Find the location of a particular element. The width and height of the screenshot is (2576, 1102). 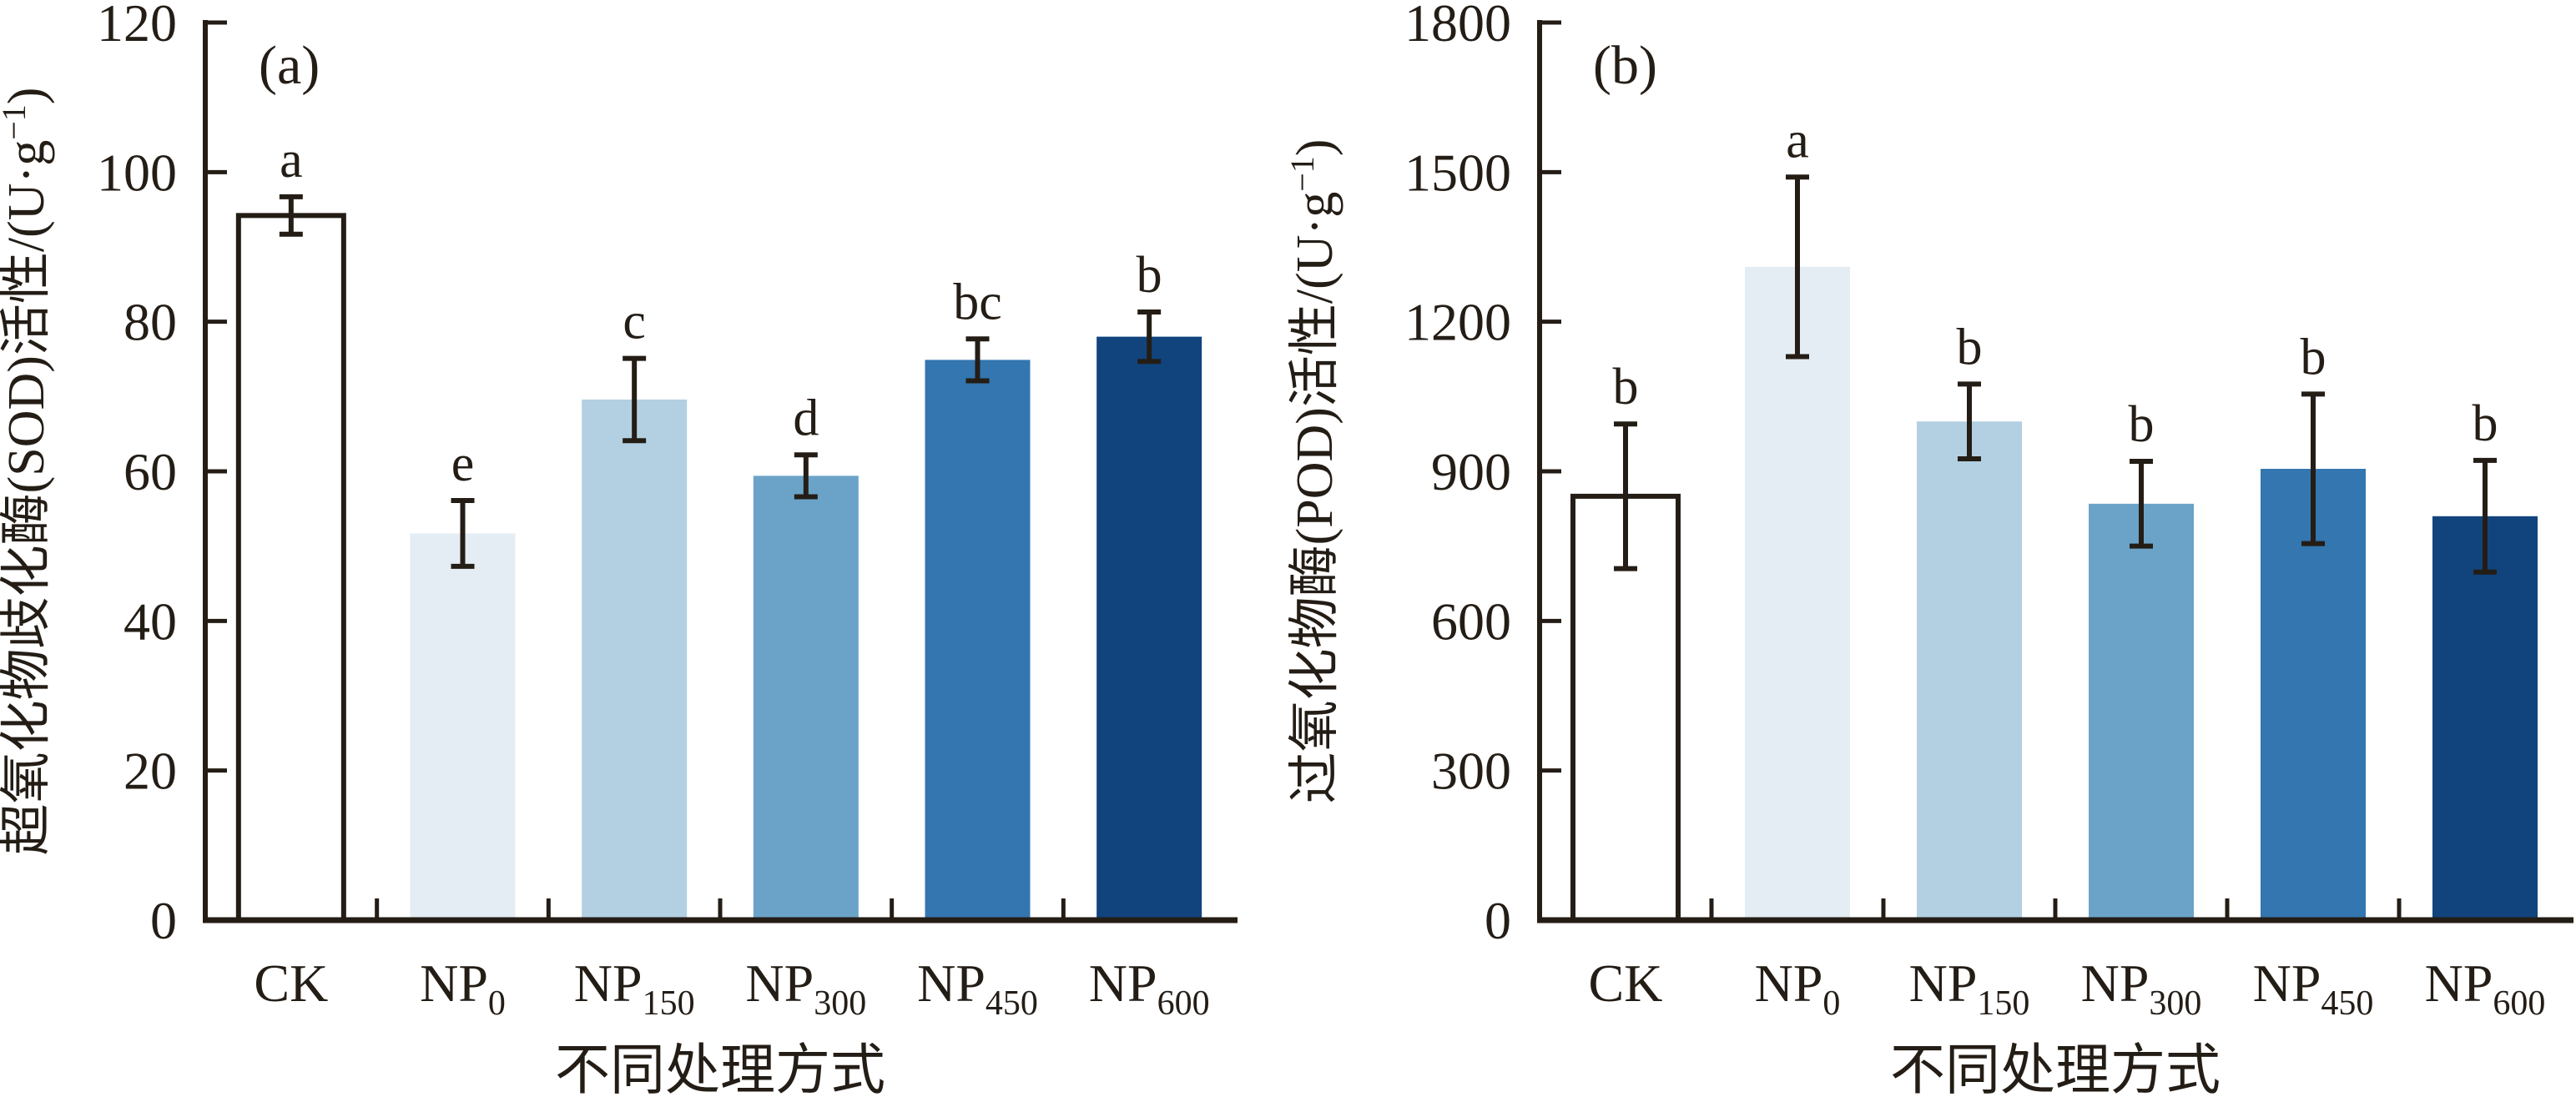

y-tick-label: 1800 is located at coordinates (1458, 26).